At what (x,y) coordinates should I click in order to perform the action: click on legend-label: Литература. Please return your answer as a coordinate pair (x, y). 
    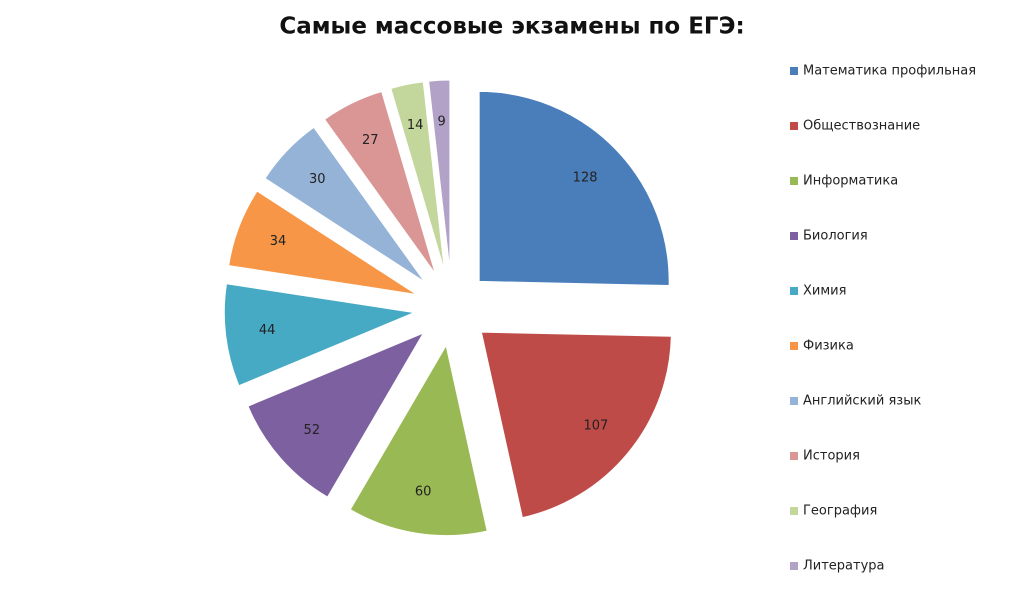
    Looking at the image, I should click on (844, 566).